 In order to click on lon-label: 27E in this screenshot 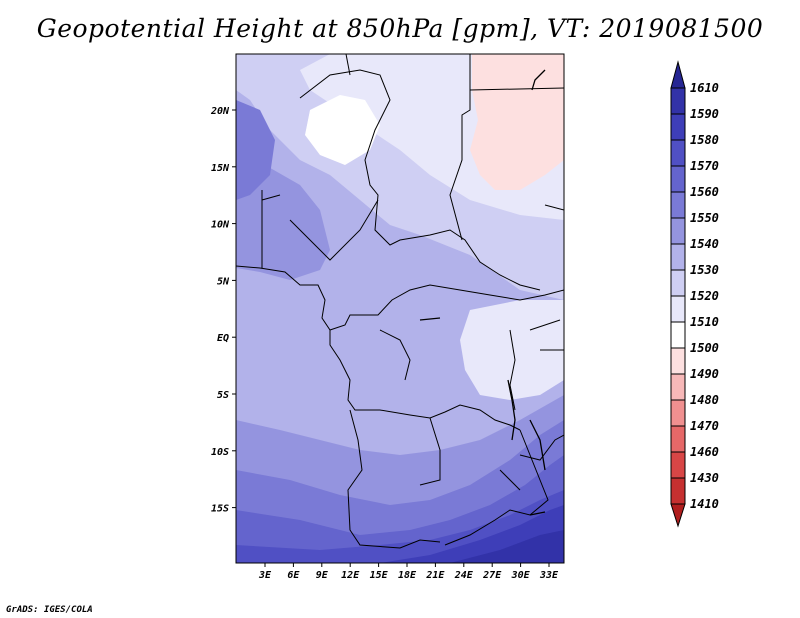, I will do `click(492, 575)`.